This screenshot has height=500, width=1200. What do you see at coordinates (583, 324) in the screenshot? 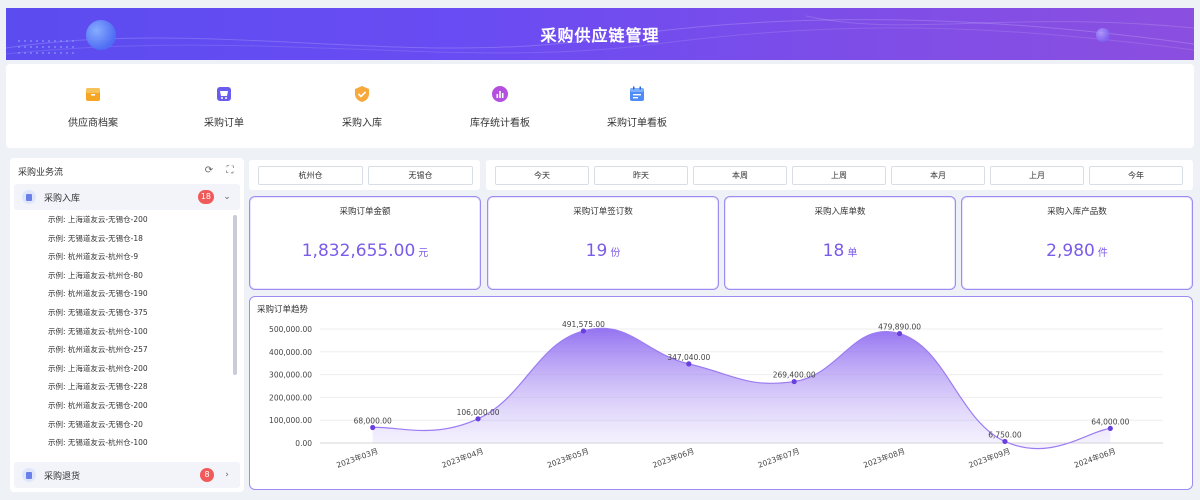
I see `data-label: 491,575.00` at bounding box center [583, 324].